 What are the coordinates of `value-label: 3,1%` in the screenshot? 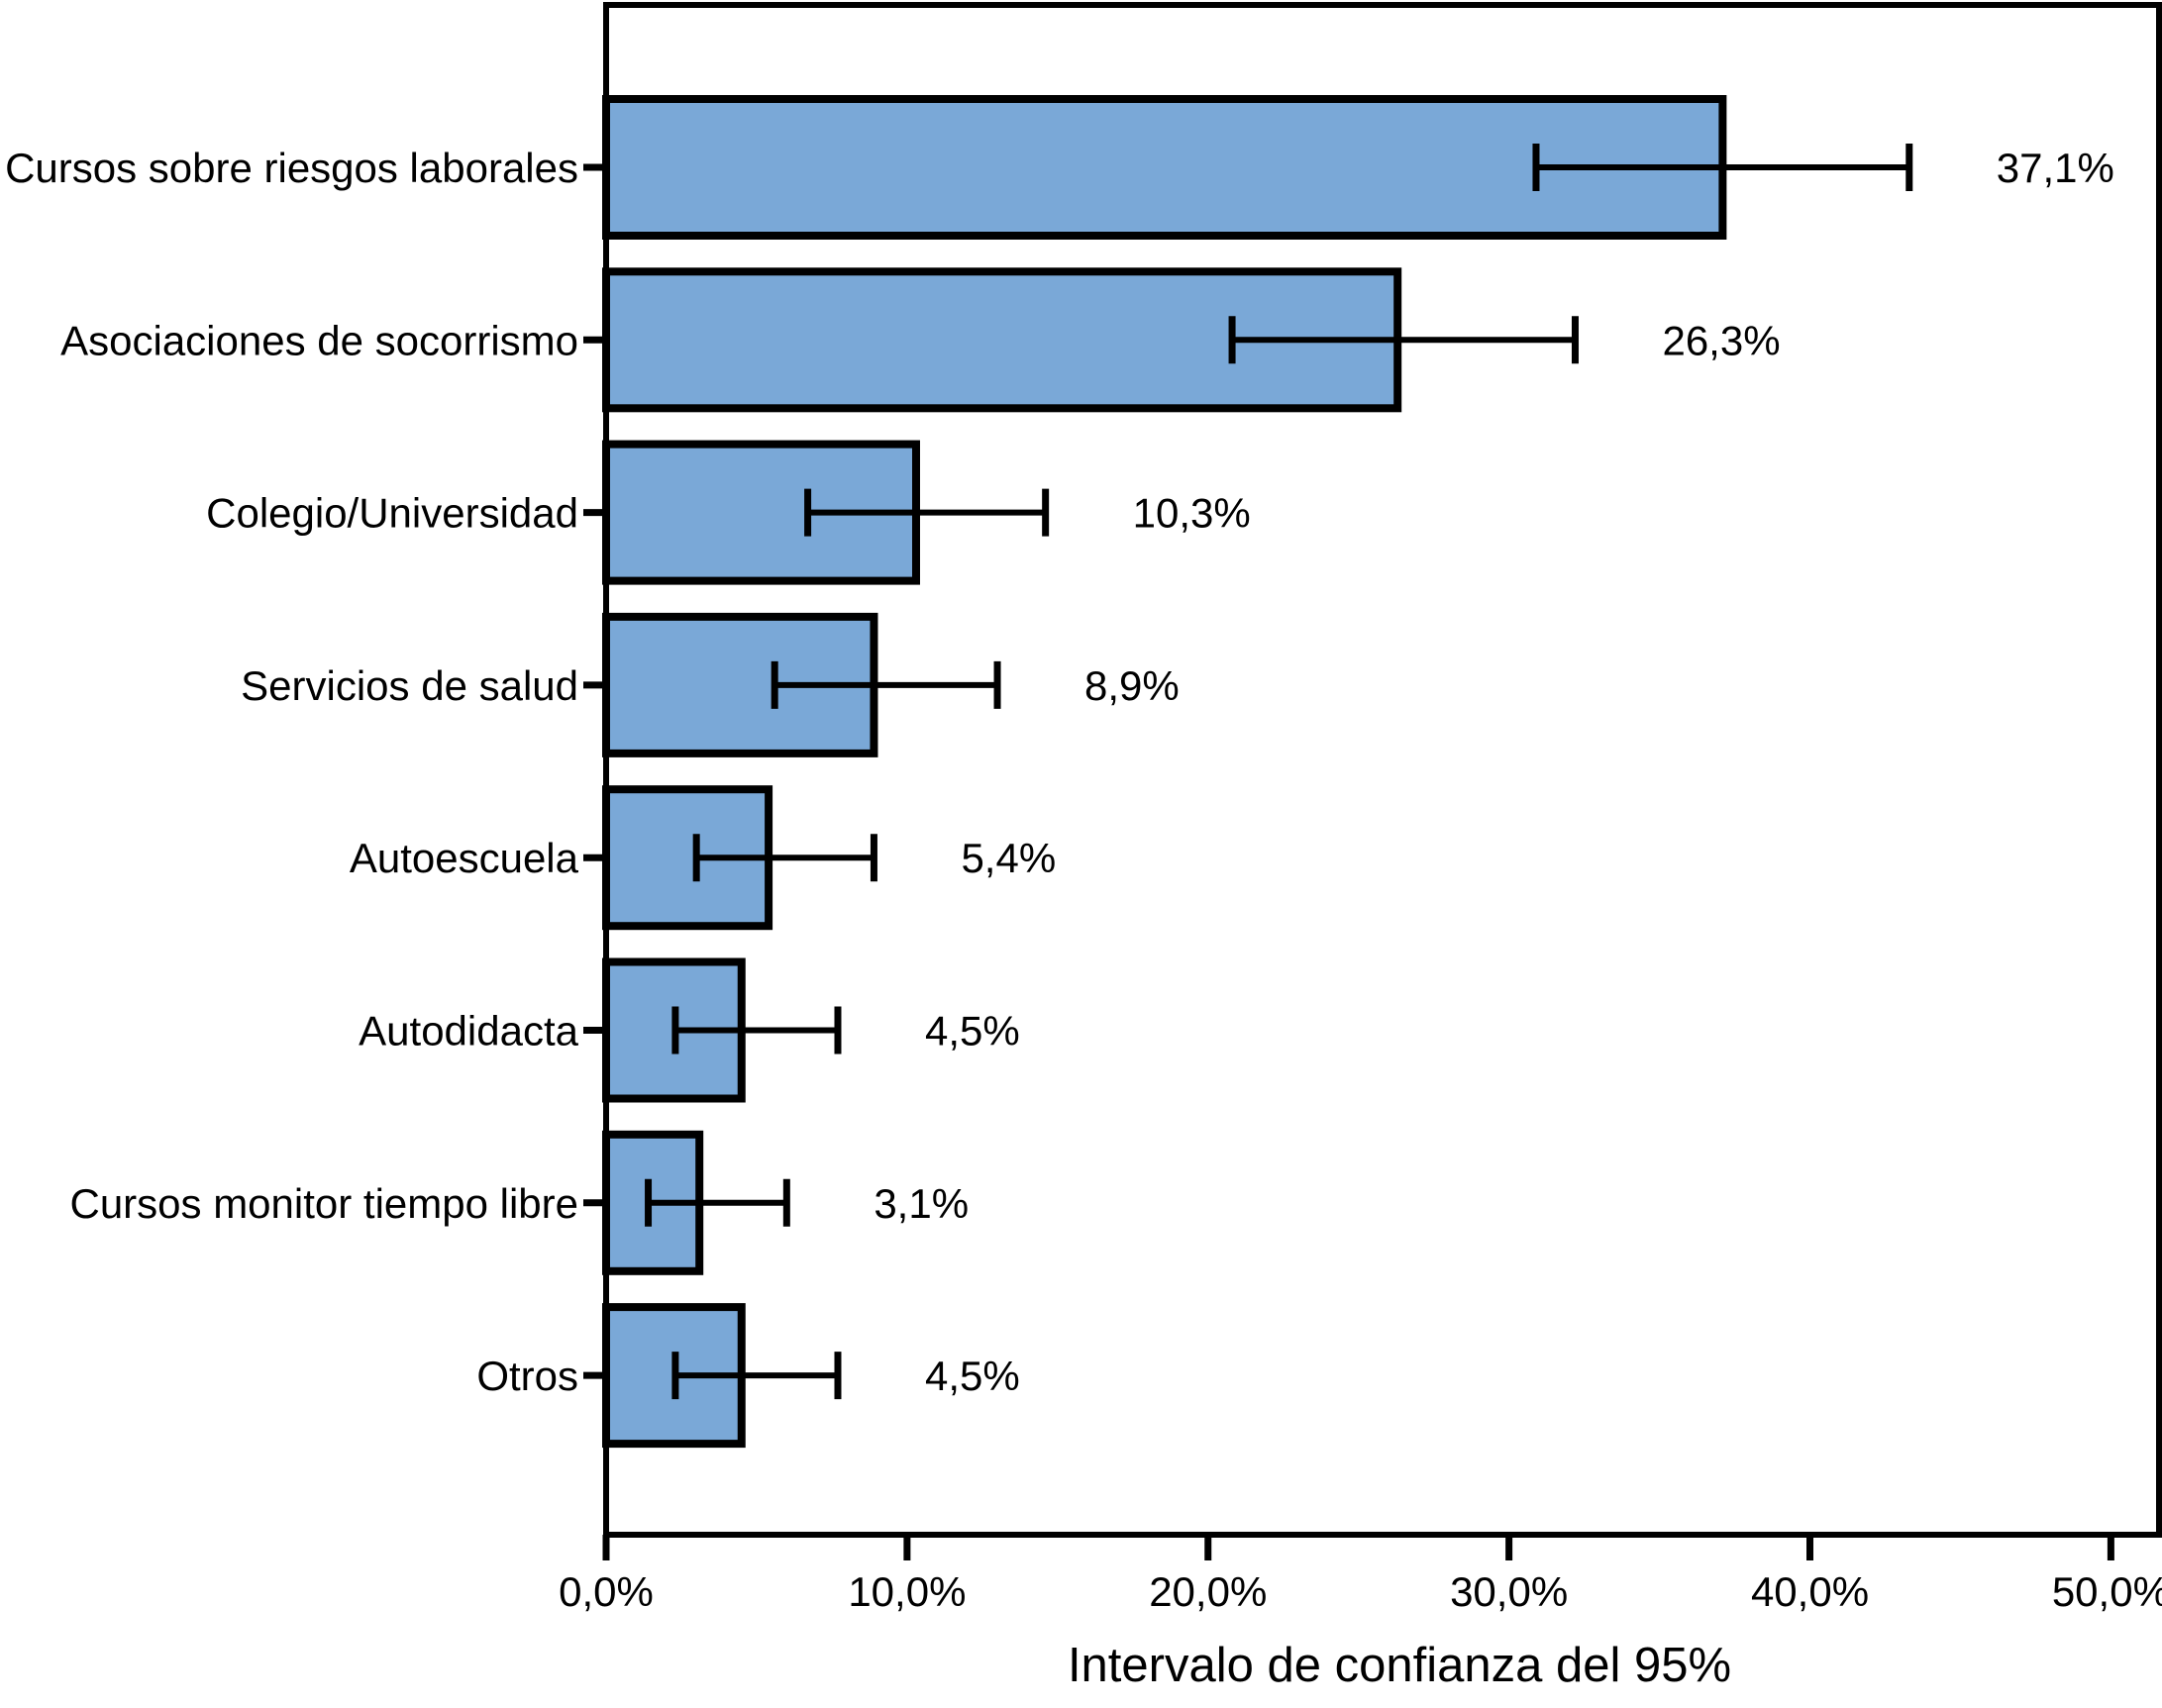 It's located at (921, 1203).